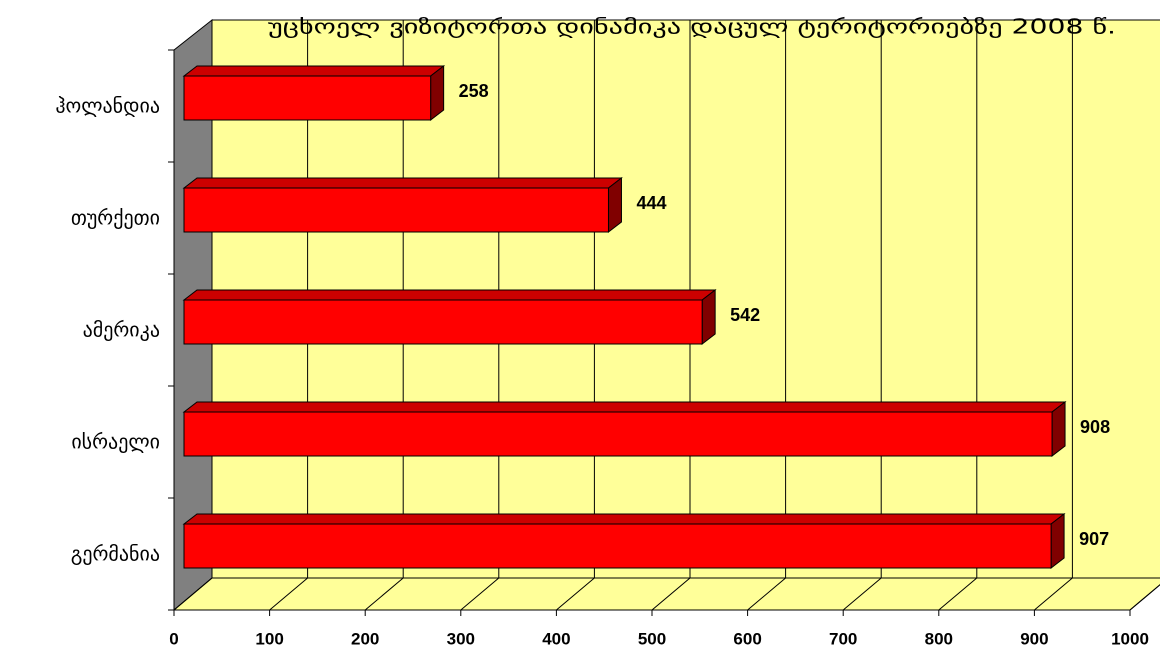 This screenshot has height=654, width=1160. Describe the element at coordinates (474, 91) in the screenshot. I see `value-label: 258` at that location.